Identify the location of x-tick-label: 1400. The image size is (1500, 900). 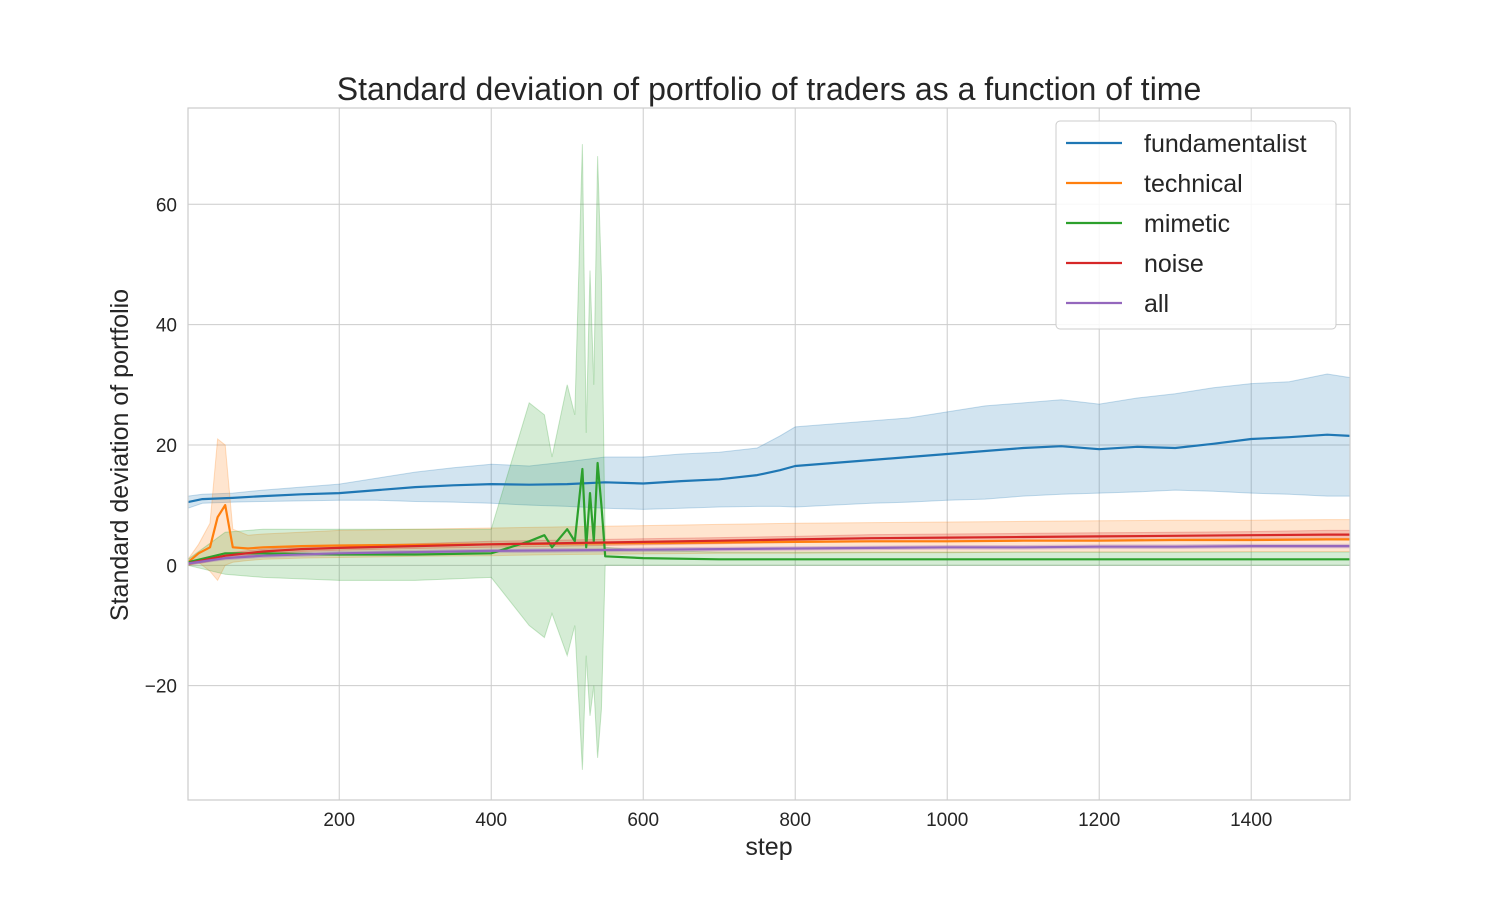
(1251, 820).